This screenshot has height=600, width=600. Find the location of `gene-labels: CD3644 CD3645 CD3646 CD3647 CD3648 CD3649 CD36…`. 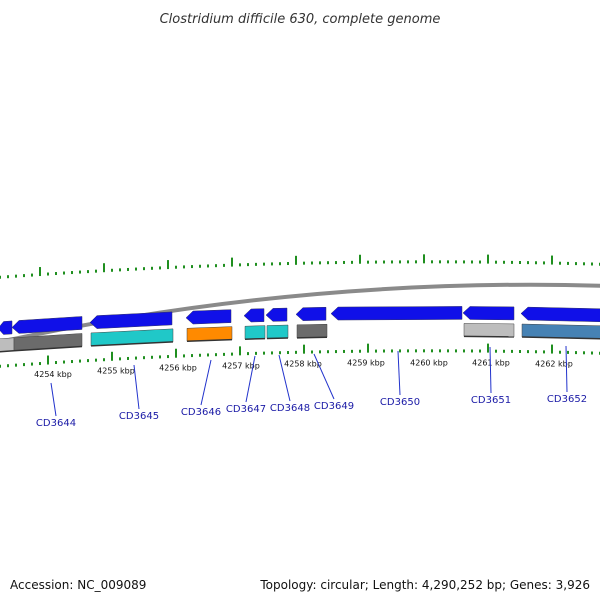

gene-labels: CD3644 CD3645 CD3646 CD3647 CD3648 CD3649 CD36… is located at coordinates (311, 387).